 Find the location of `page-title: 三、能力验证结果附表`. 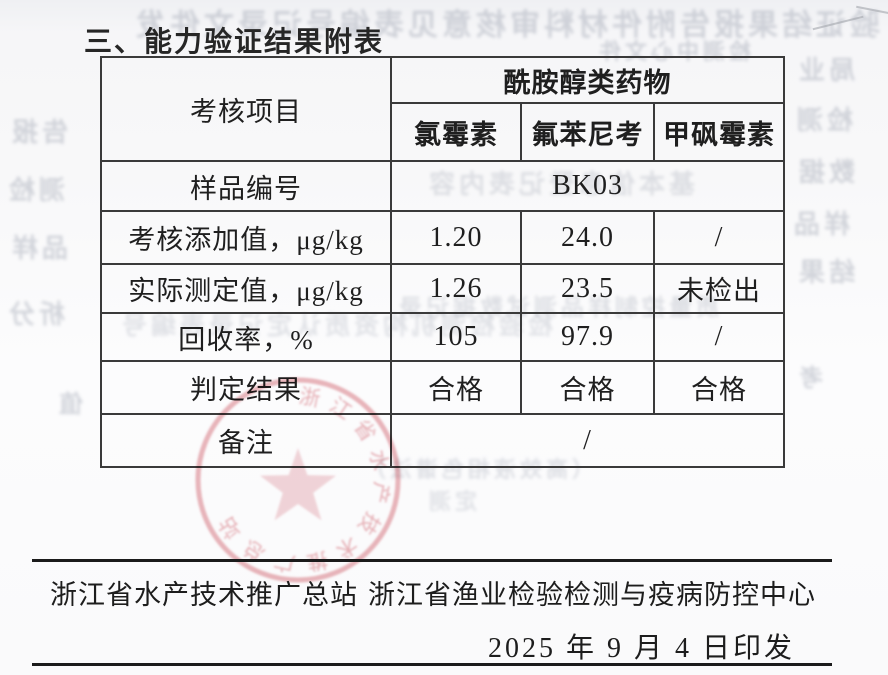

page-title: 三、能力验证结果附表 is located at coordinates (234, 41).